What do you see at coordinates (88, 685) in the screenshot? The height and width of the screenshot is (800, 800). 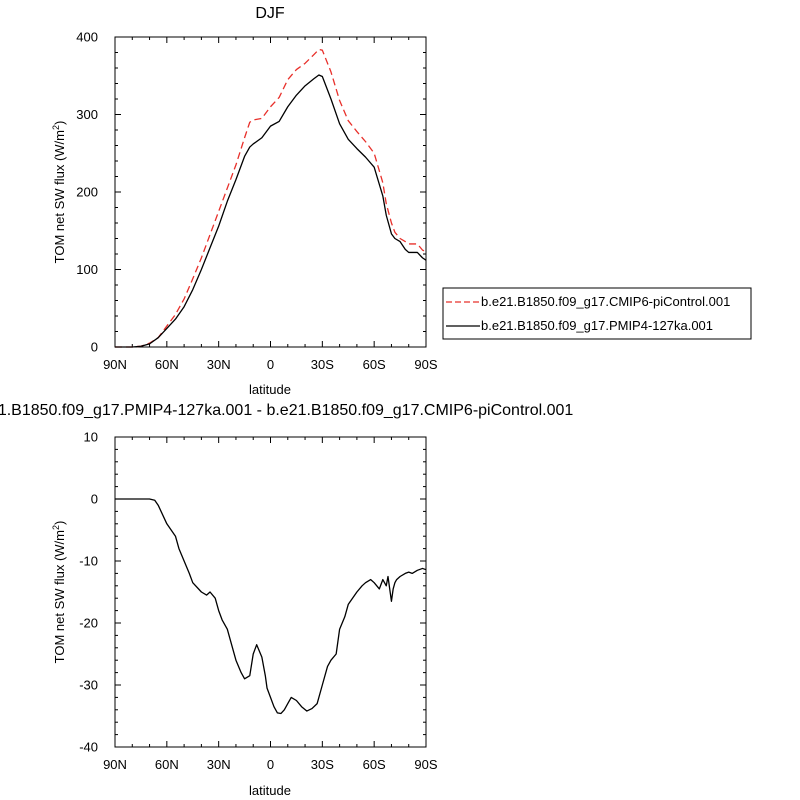 I see `y-tick-label: -30` at bounding box center [88, 685].